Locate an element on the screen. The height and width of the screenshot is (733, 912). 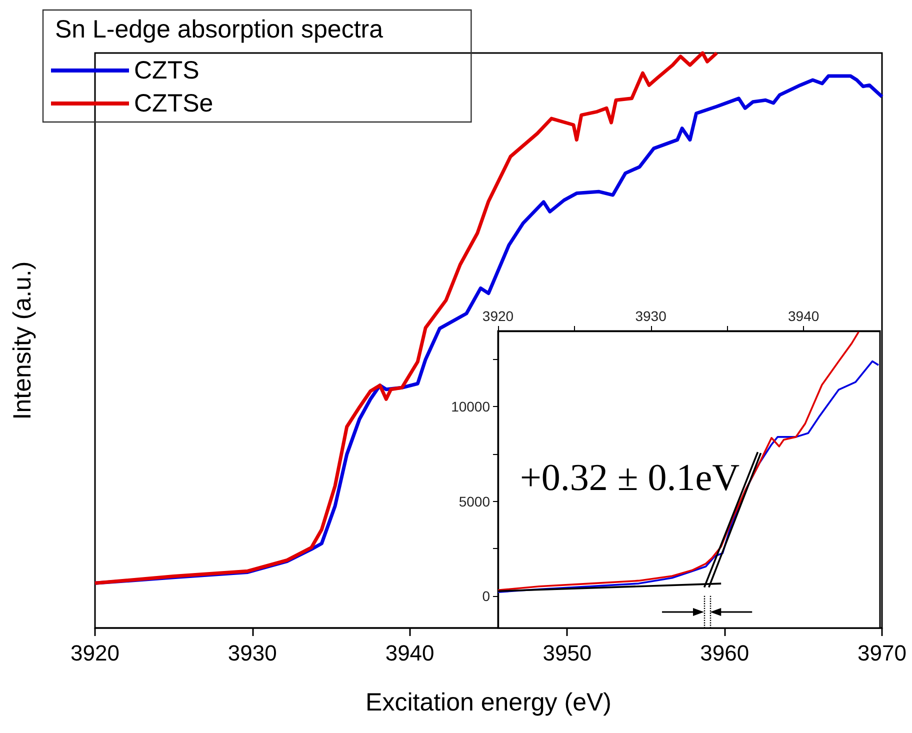
y-tick-label: 0 is located at coordinates (486, 596).